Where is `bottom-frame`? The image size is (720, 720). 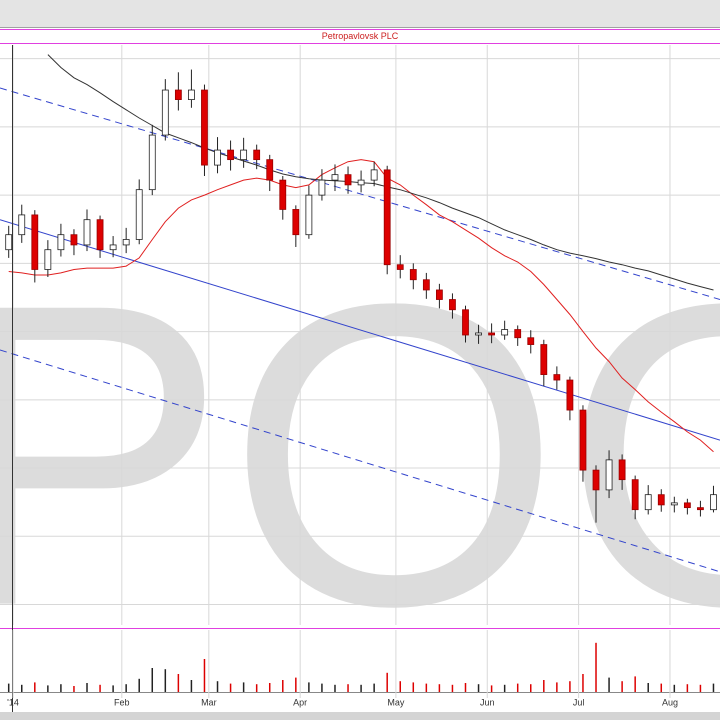
bottom-frame is located at coordinates (360, 716).